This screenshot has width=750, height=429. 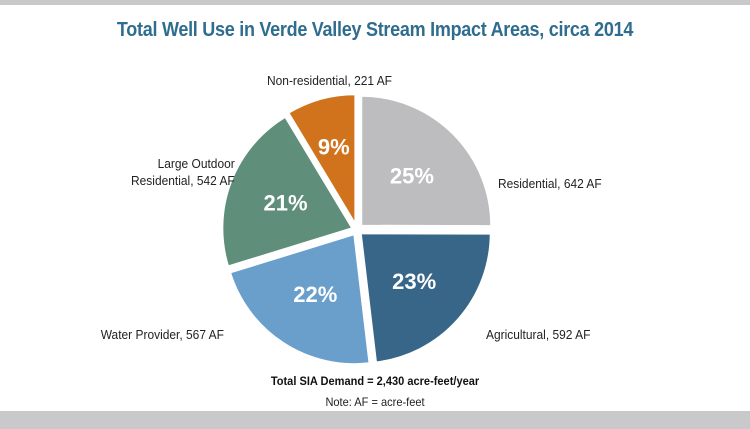 What do you see at coordinates (412, 175) in the screenshot?
I see `pie-percent-label-residential: 25%` at bounding box center [412, 175].